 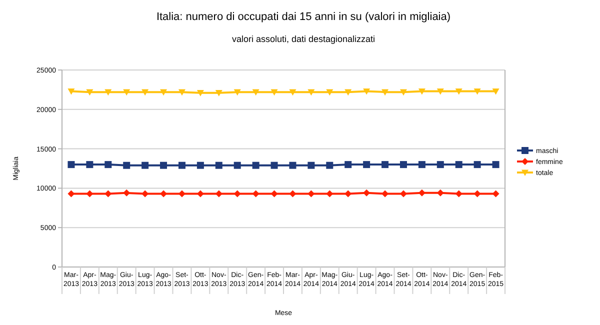 I want to click on chart-title: Italia: numero di occupati dai 15 anni in su (valori in migliaia), so click(x=303, y=17).